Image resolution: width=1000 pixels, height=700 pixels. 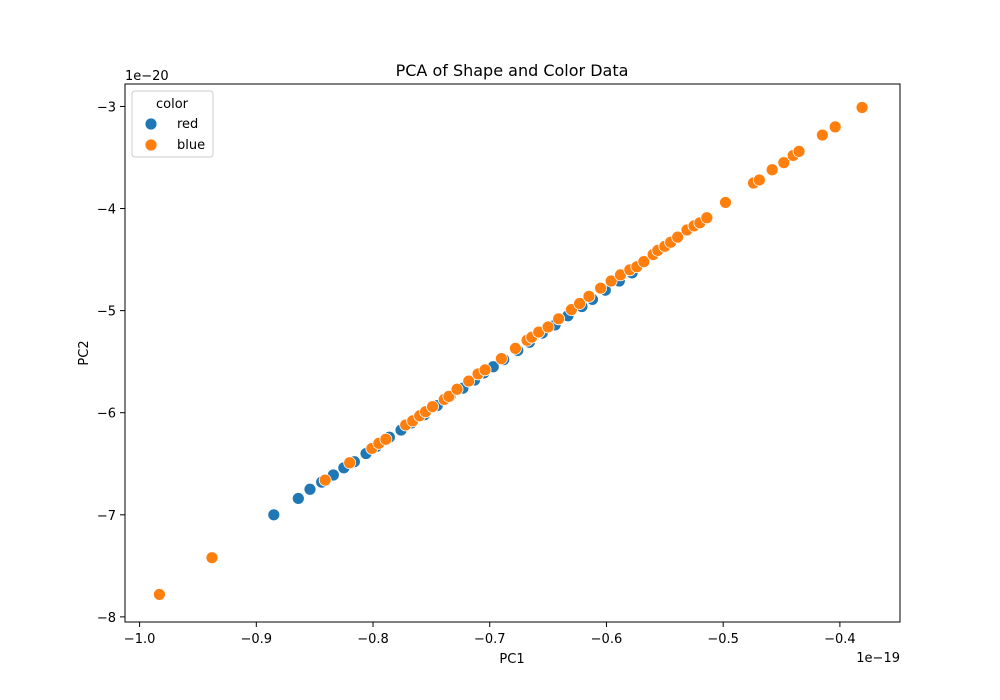 I want to click on x-tick-label: −0.7, so click(x=490, y=639).